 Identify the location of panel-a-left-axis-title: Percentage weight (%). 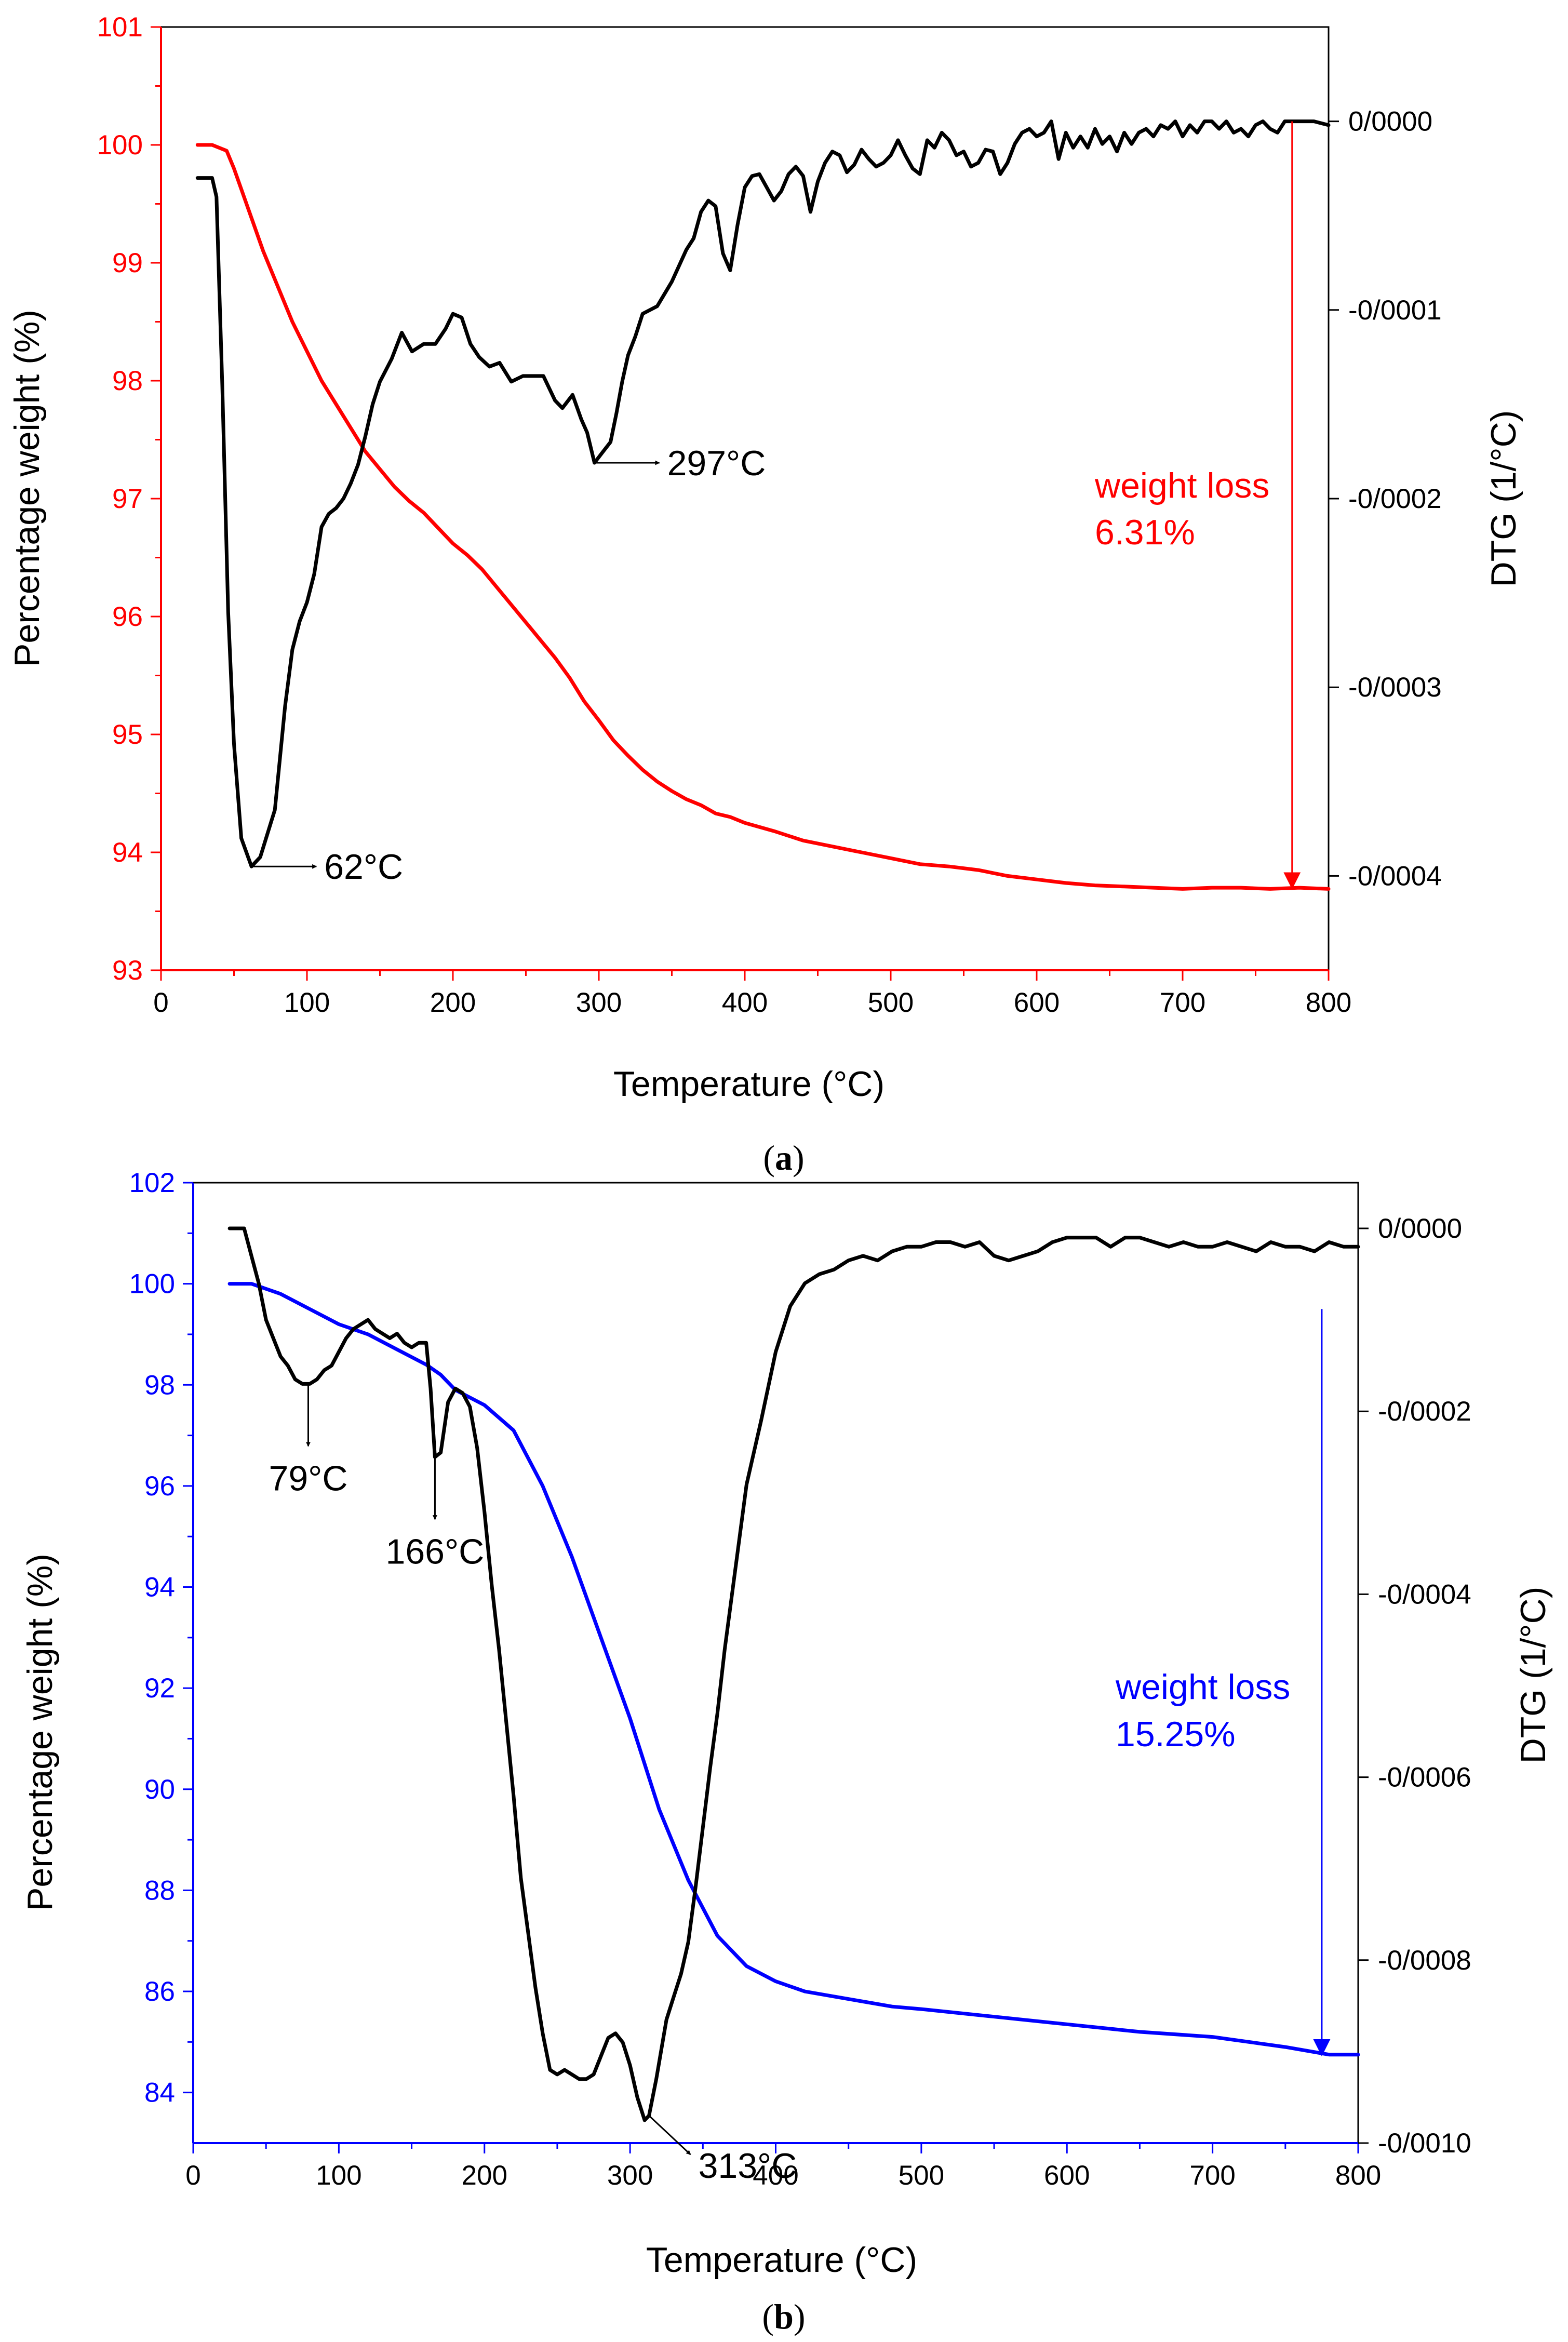
(27, 489).